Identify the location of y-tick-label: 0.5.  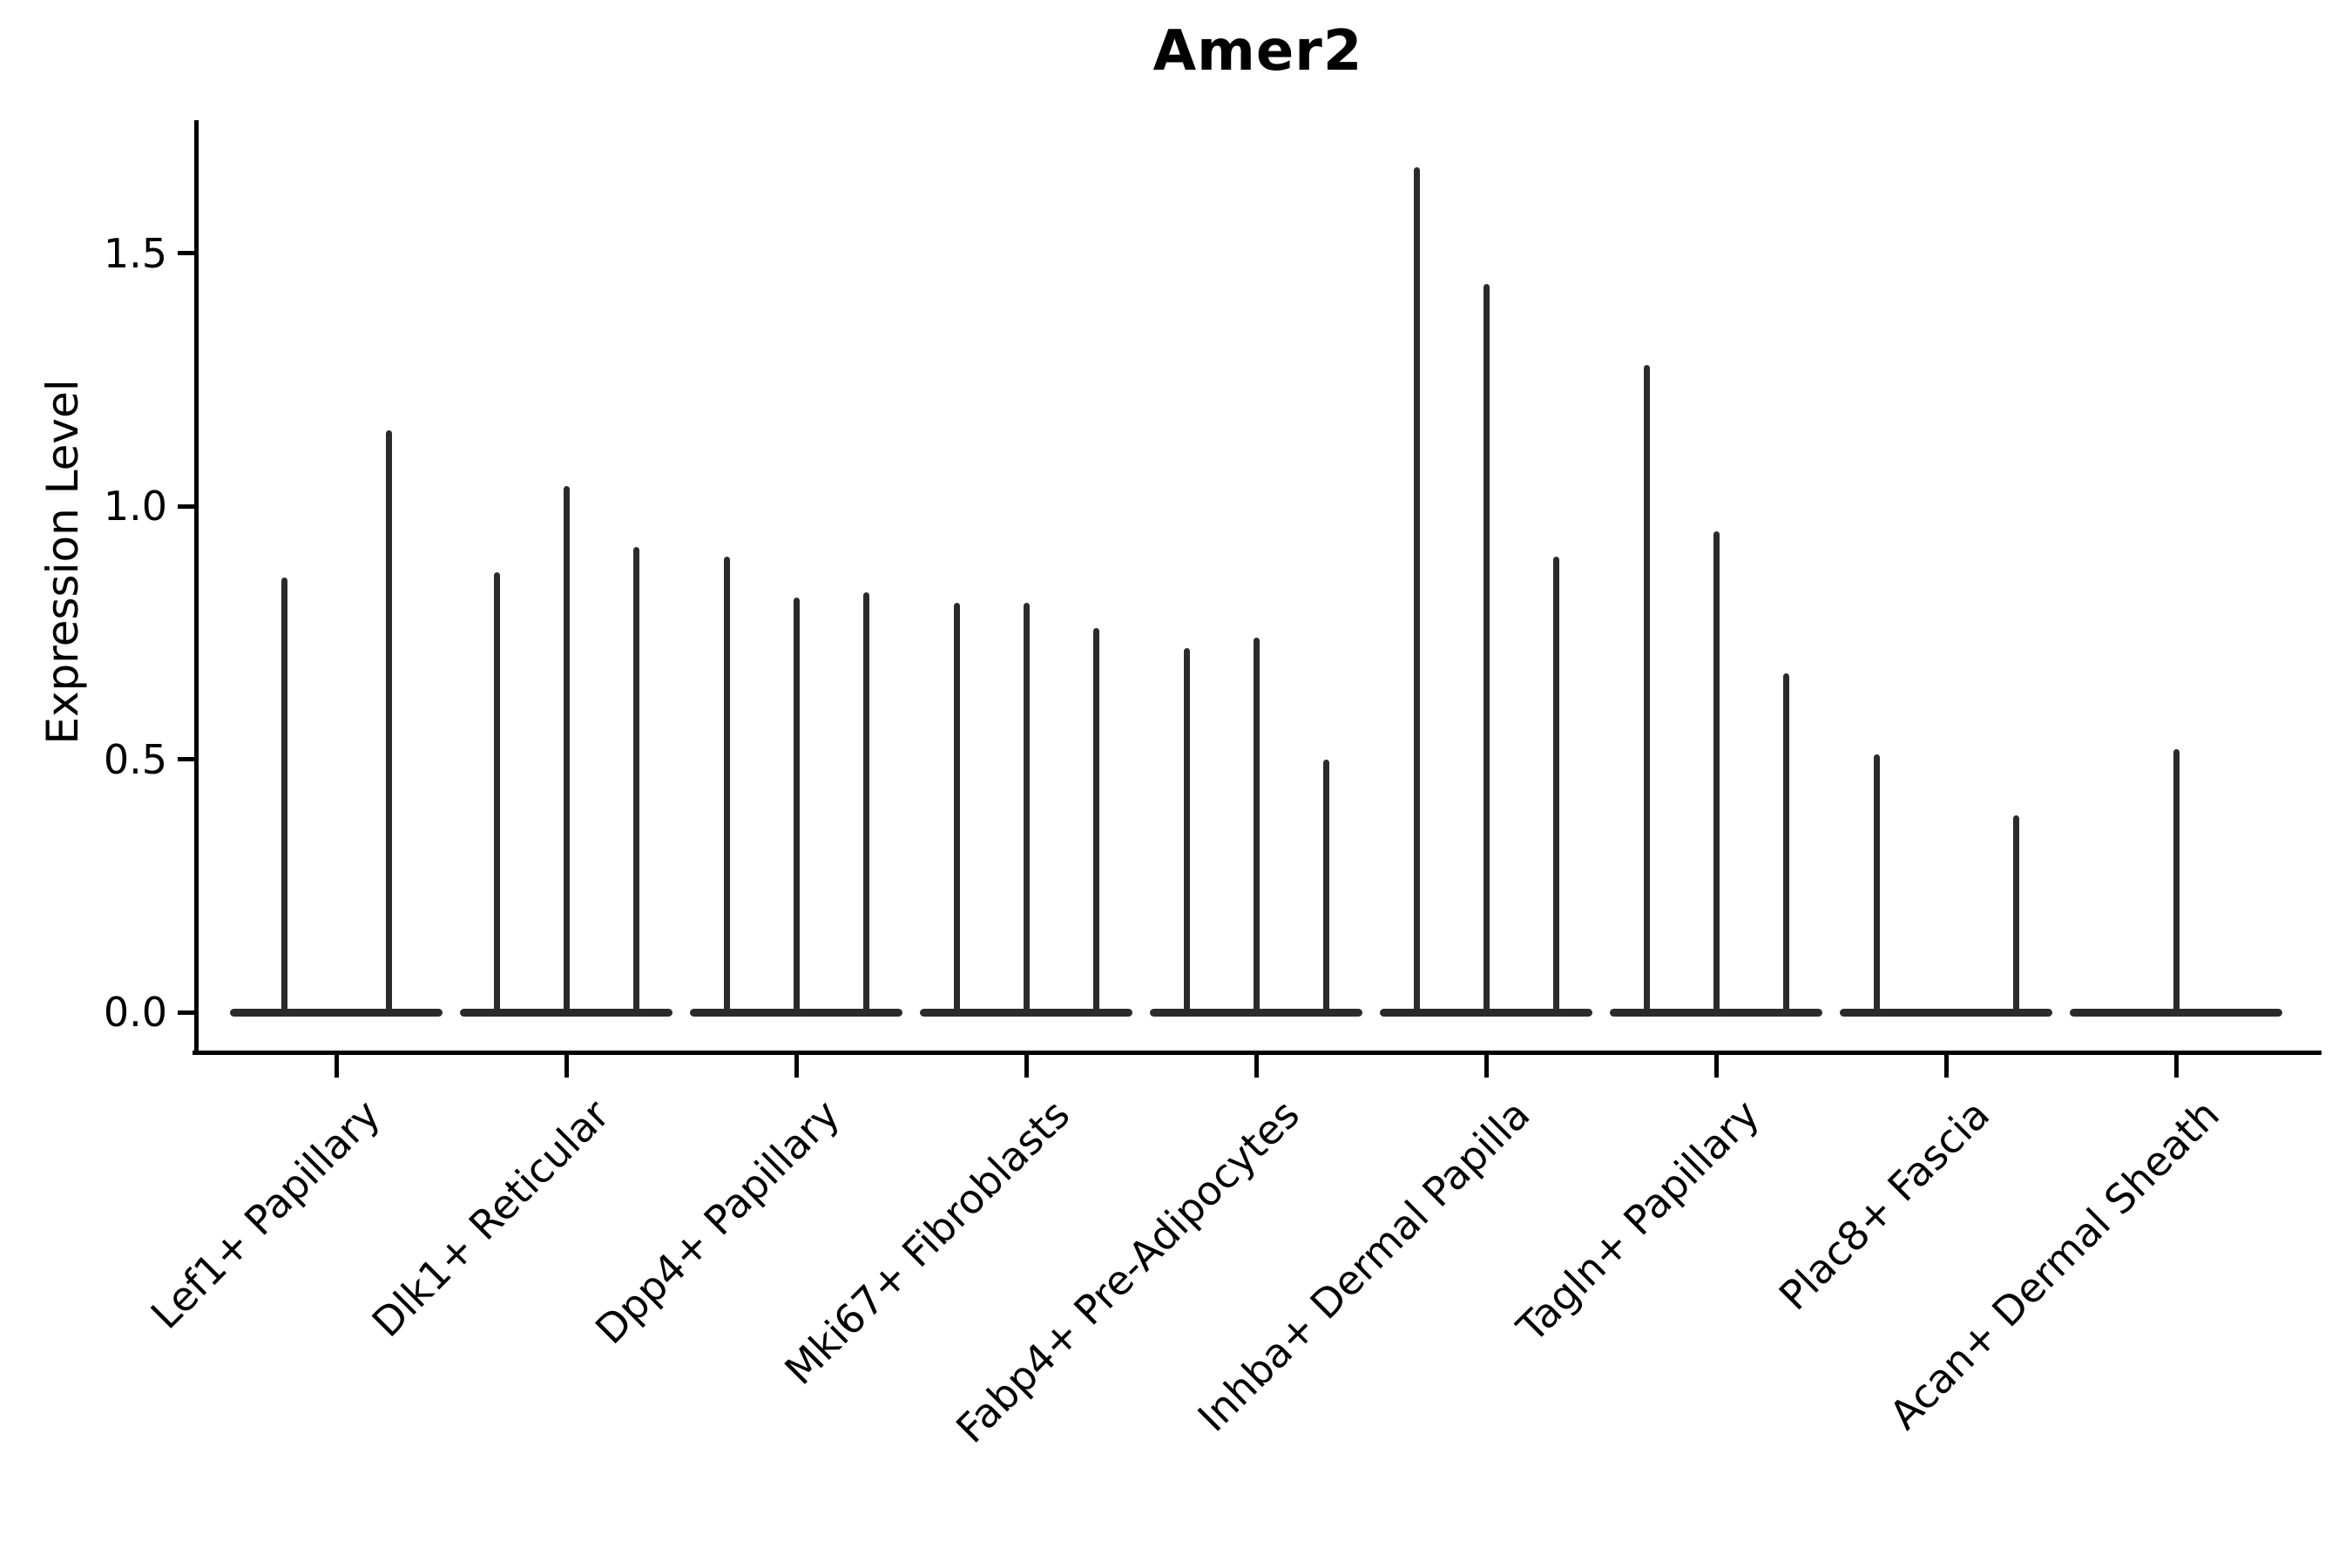
(135, 759).